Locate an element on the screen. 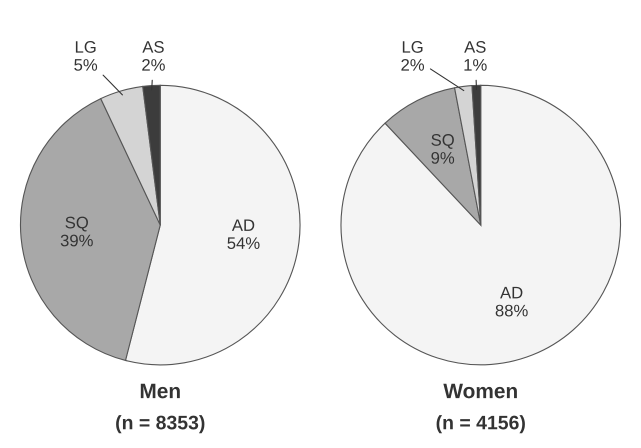  text: (n = 4156) is located at coordinates (480, 424).